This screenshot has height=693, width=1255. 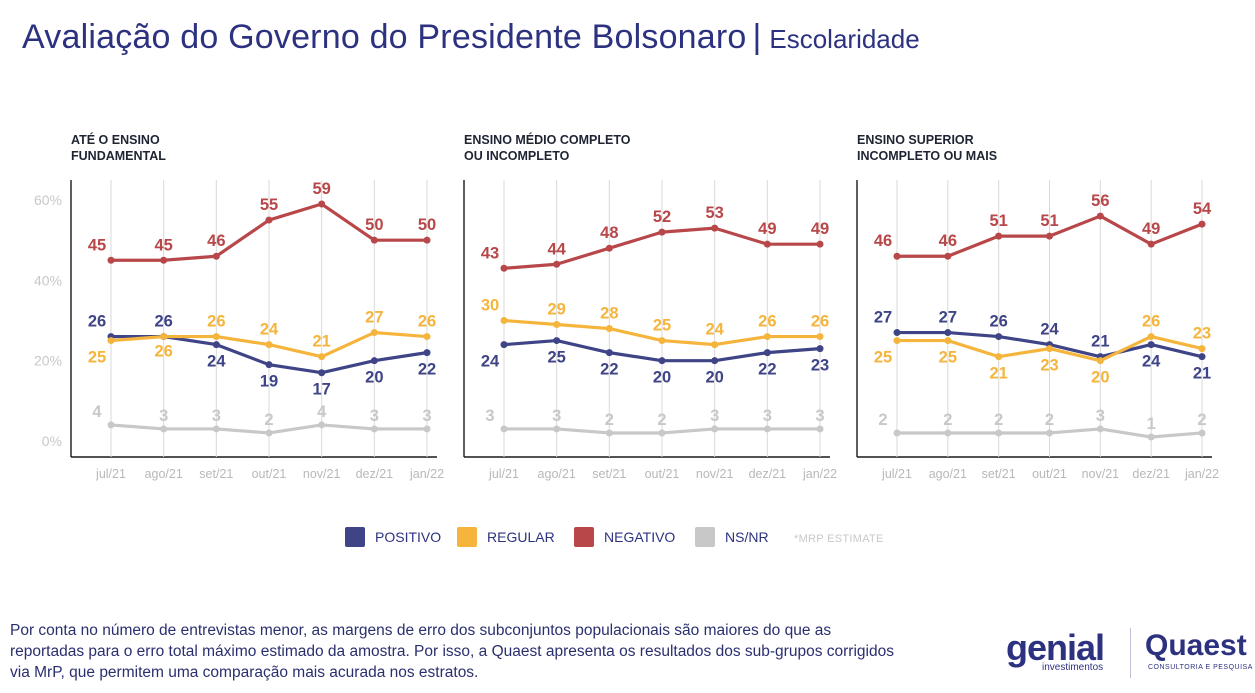 What do you see at coordinates (1200, 667) in the screenshot?
I see `quaest-logo-sub: CONSULTORIA E PESQUISA` at bounding box center [1200, 667].